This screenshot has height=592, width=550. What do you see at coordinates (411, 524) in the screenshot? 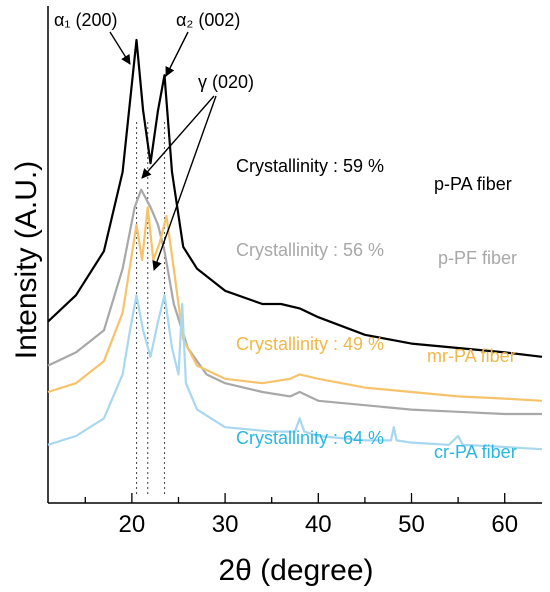
I see `x-tick-label: 50` at bounding box center [411, 524].